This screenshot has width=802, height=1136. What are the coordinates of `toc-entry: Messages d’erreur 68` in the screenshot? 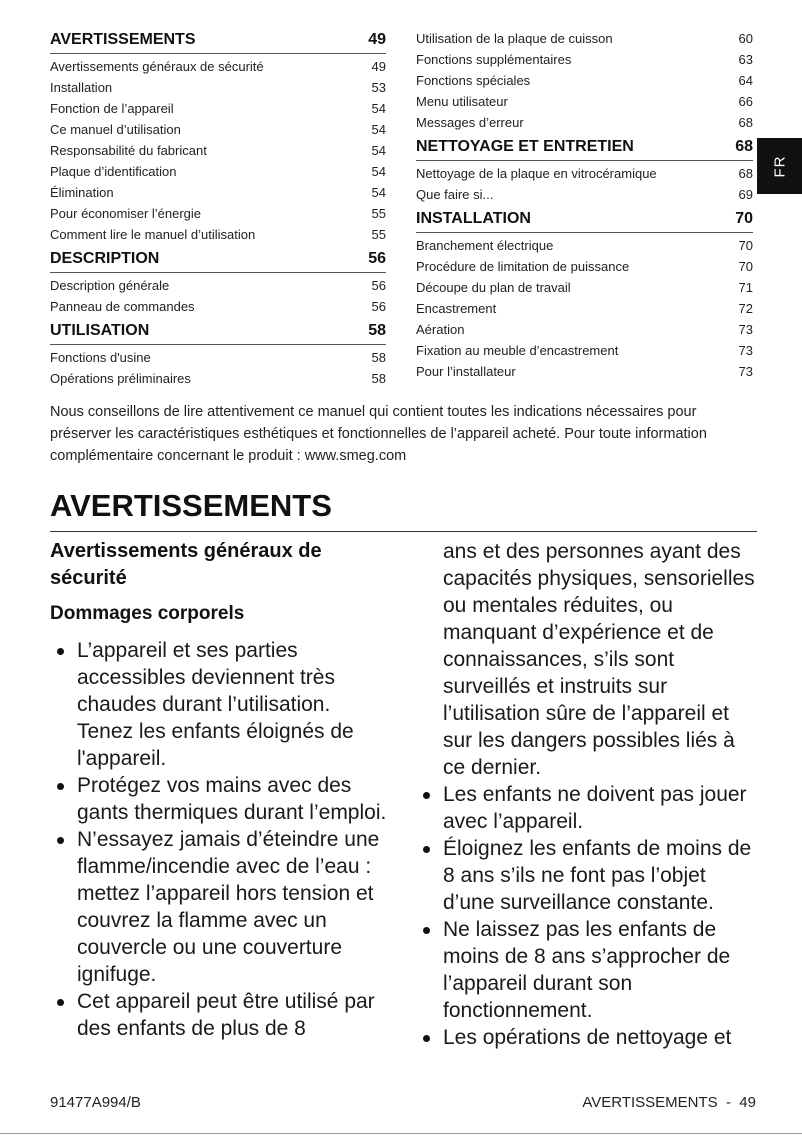 It's located at (584, 122).